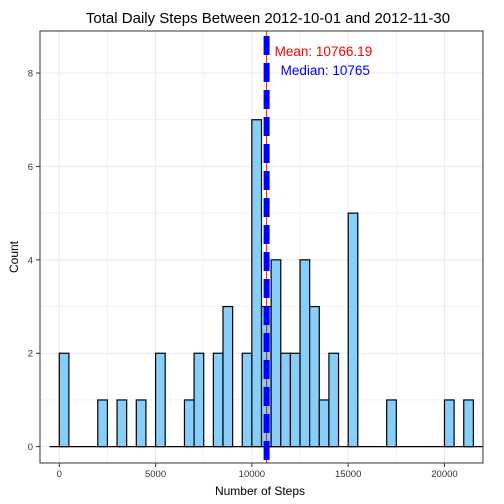 The image size is (504, 504). Describe the element at coordinates (30, 74) in the screenshot. I see `y-tick-label: 8` at that location.